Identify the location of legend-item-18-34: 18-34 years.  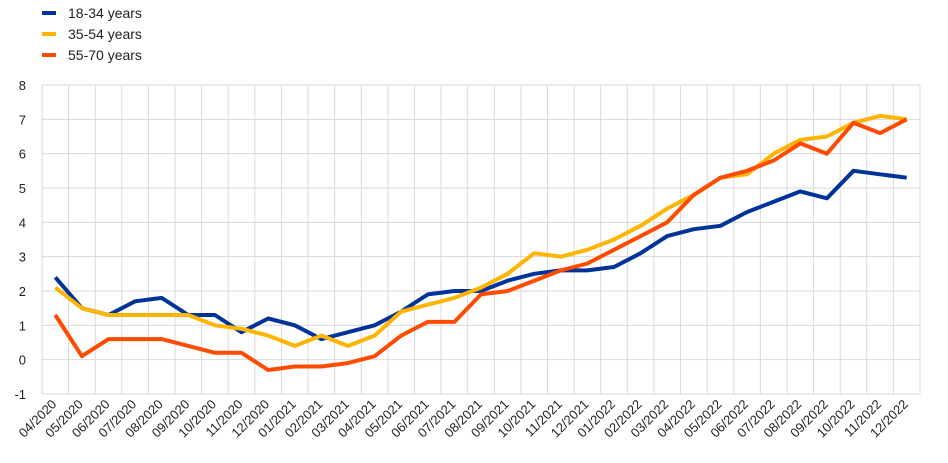
(92, 12).